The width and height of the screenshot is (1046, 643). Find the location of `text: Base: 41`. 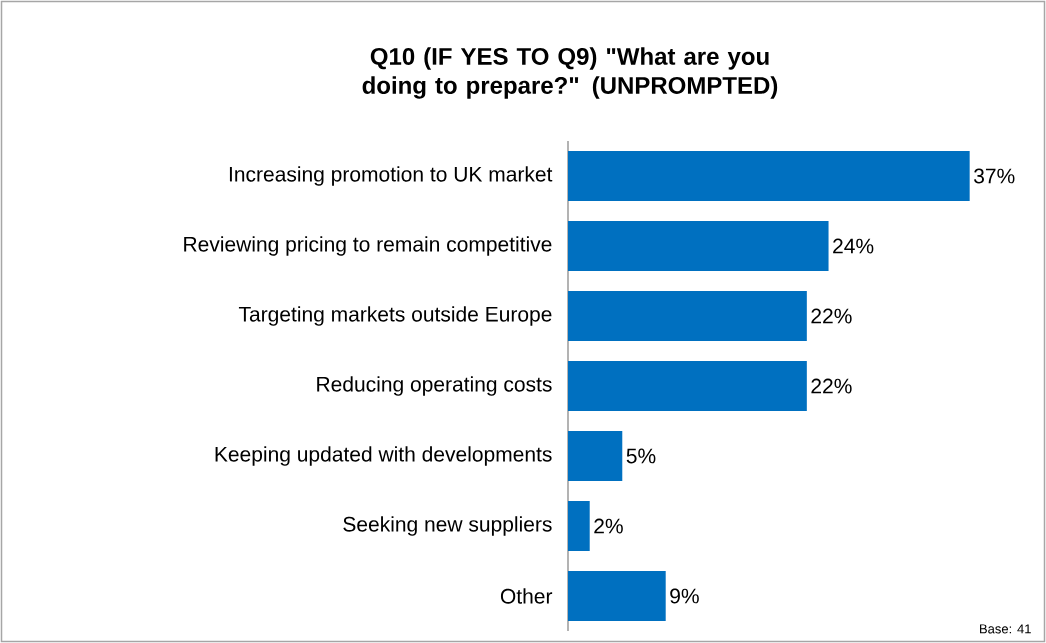

text: Base: 41 is located at coordinates (1005, 629).